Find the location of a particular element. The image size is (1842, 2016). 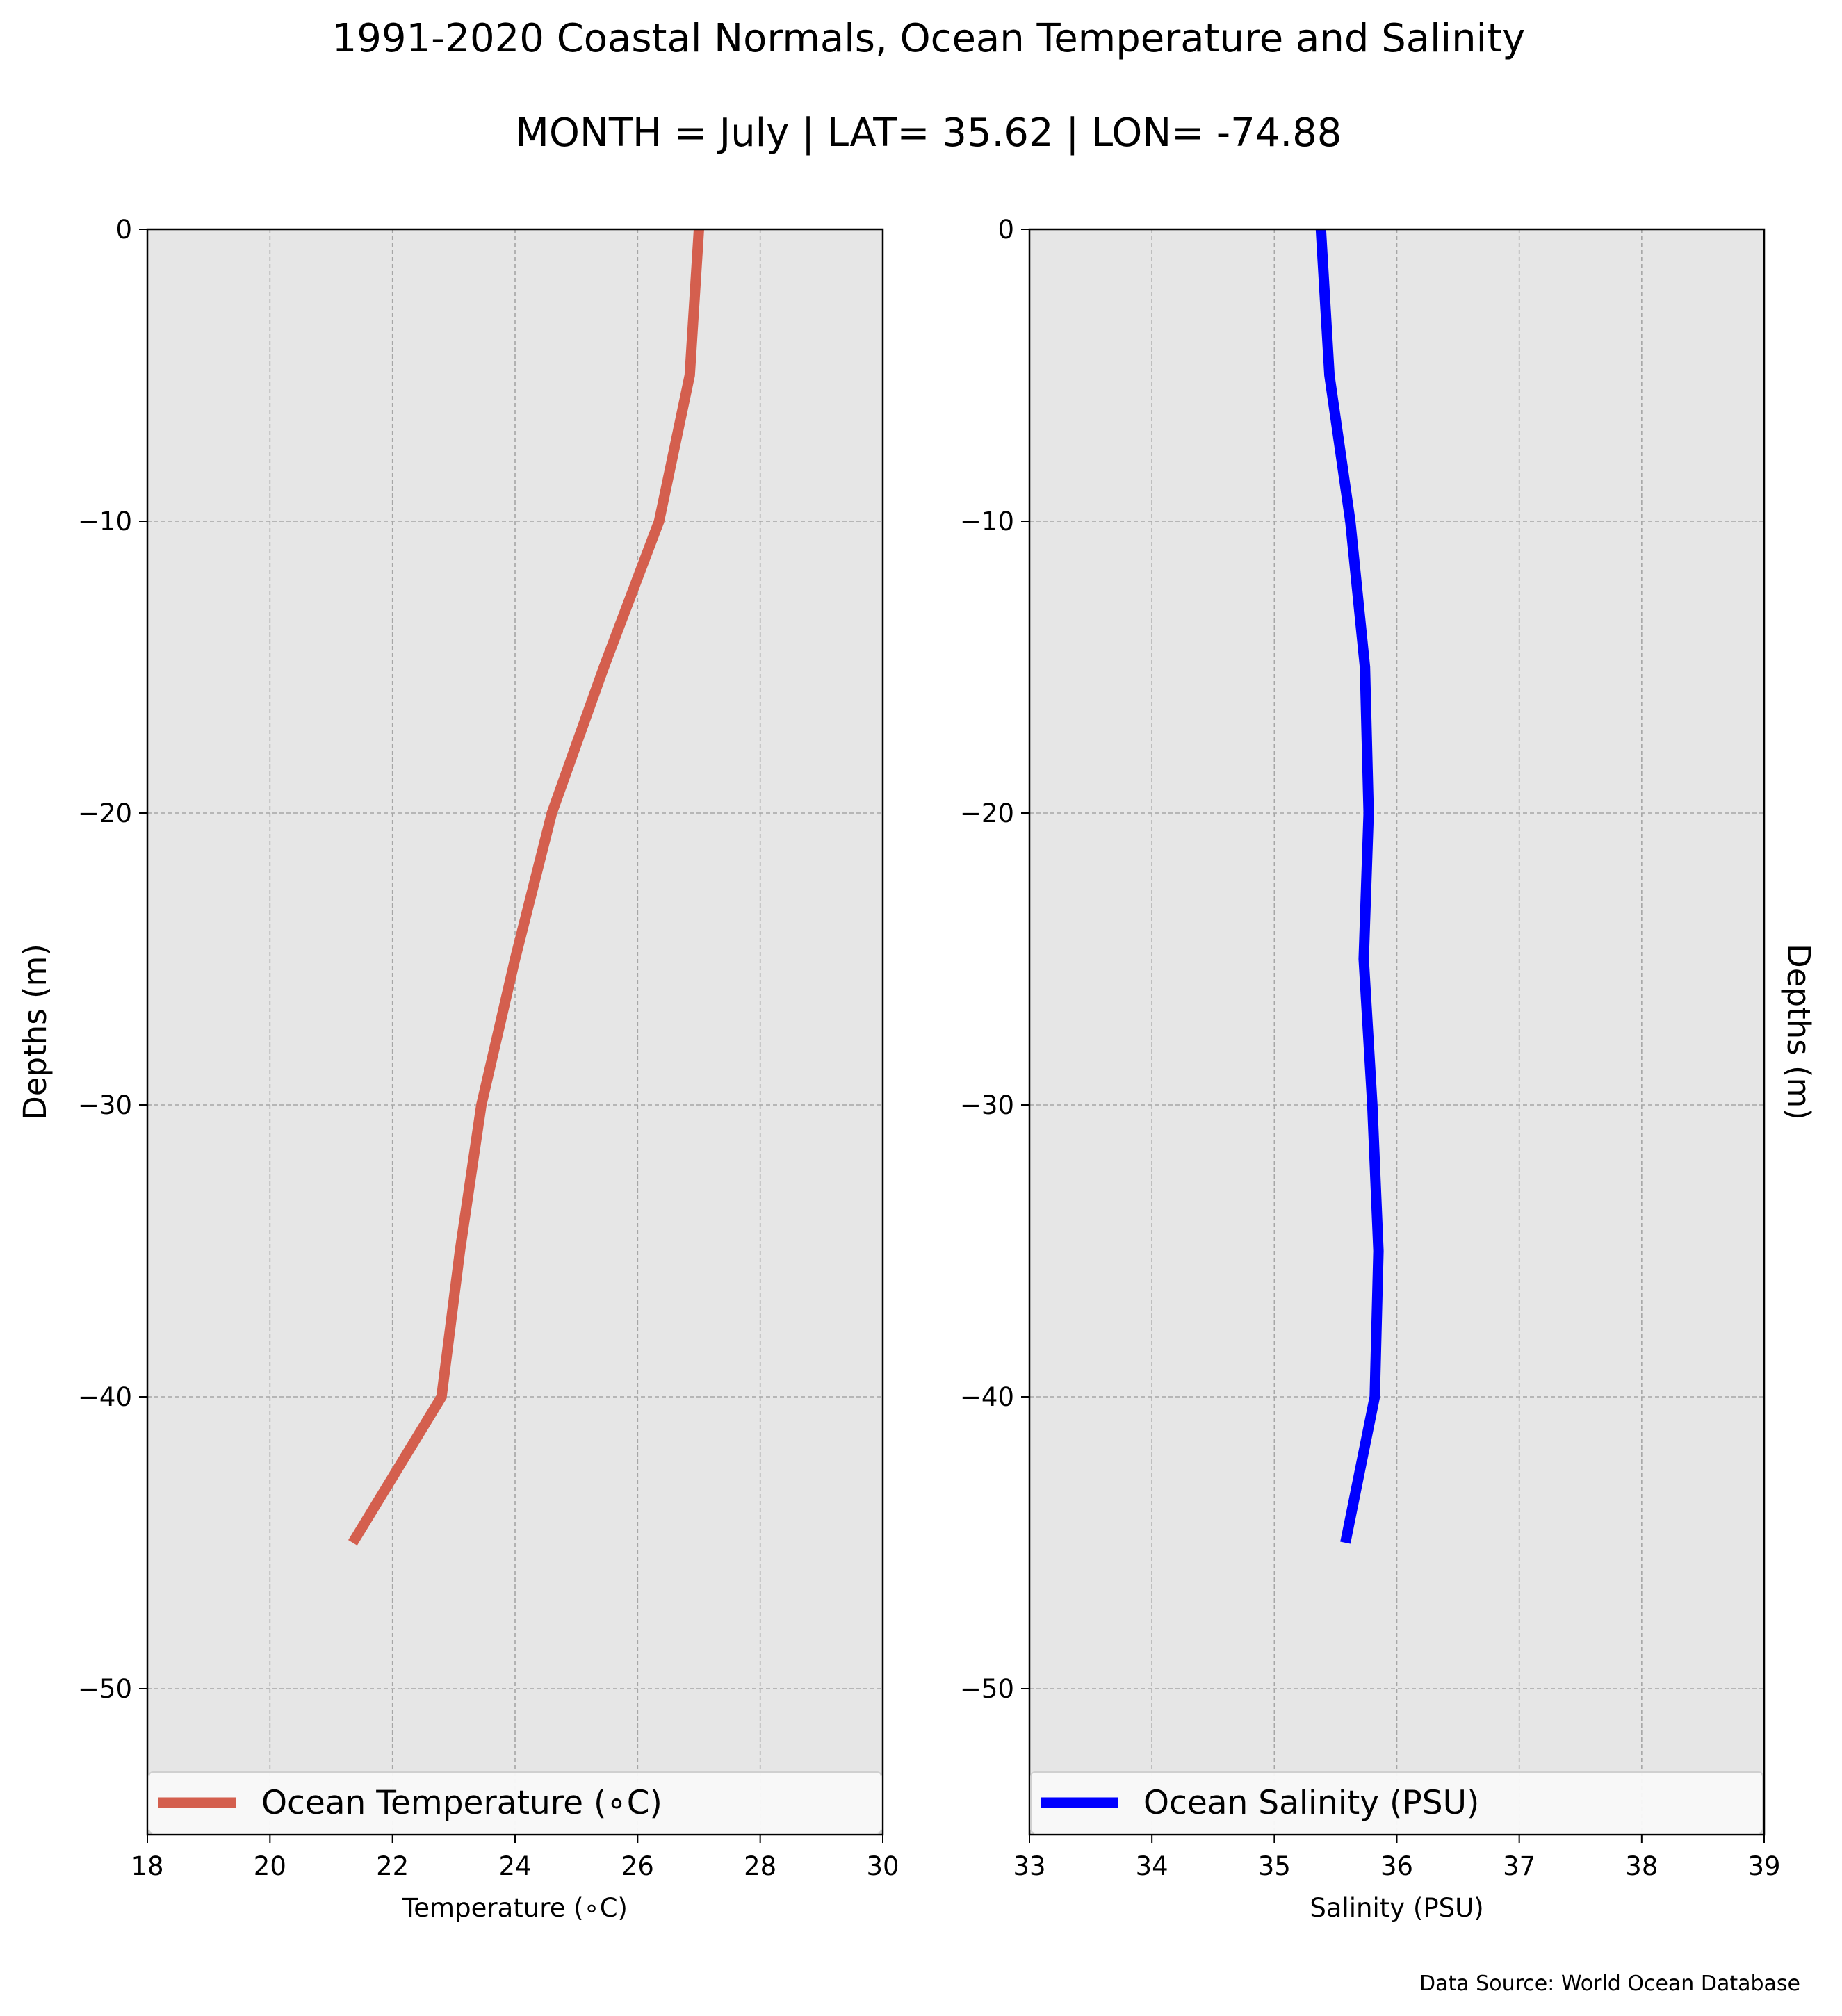

temperature-y-tick-label: −20 is located at coordinates (105, 813).